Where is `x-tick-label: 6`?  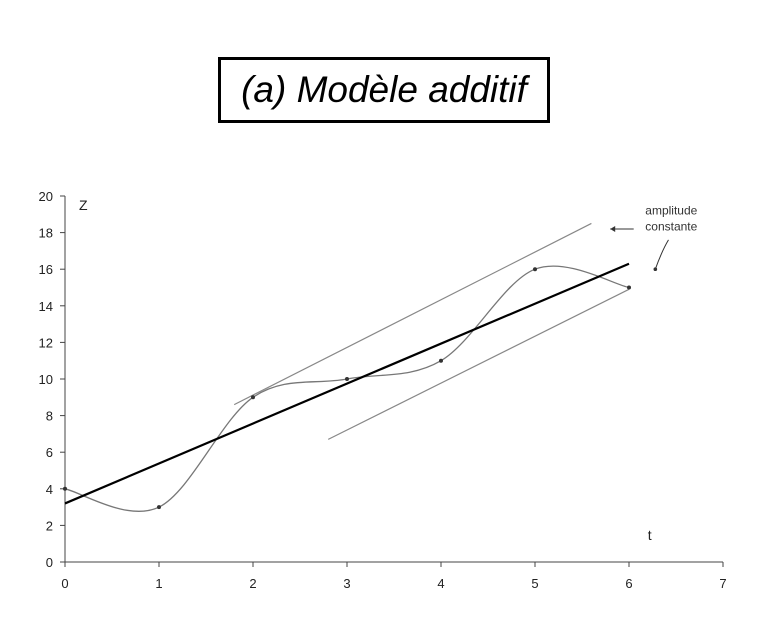 x-tick-label: 6 is located at coordinates (628, 583).